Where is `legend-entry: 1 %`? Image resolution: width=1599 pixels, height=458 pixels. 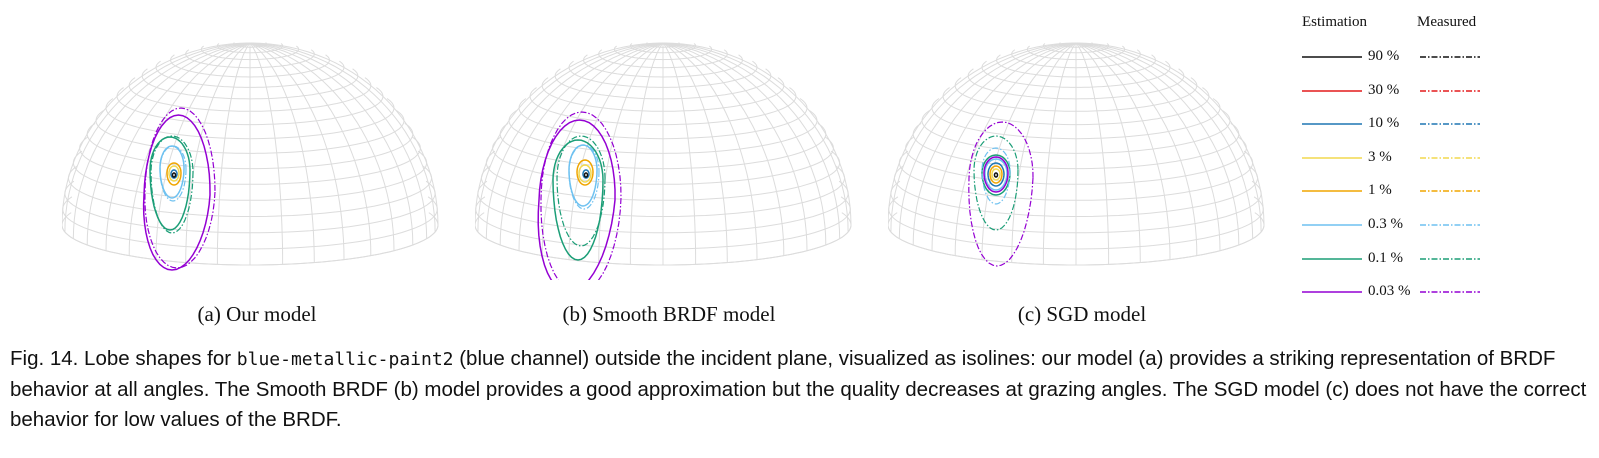 legend-entry: 1 % is located at coordinates (1449, 192).